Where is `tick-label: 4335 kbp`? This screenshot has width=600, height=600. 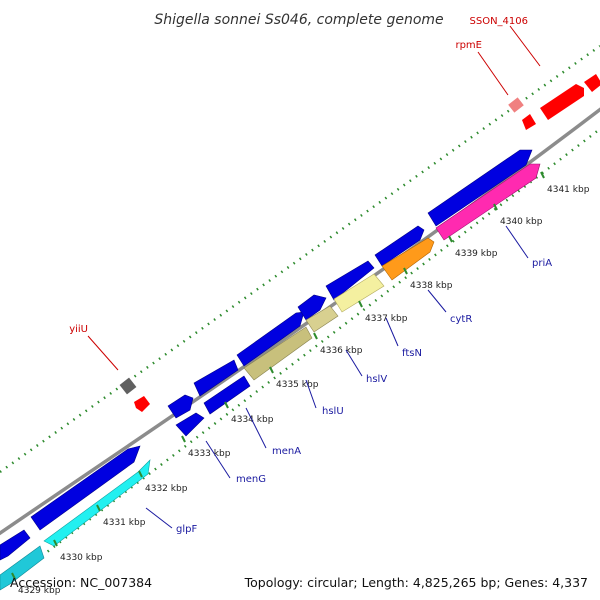 tick-label: 4335 kbp is located at coordinates (297, 385).